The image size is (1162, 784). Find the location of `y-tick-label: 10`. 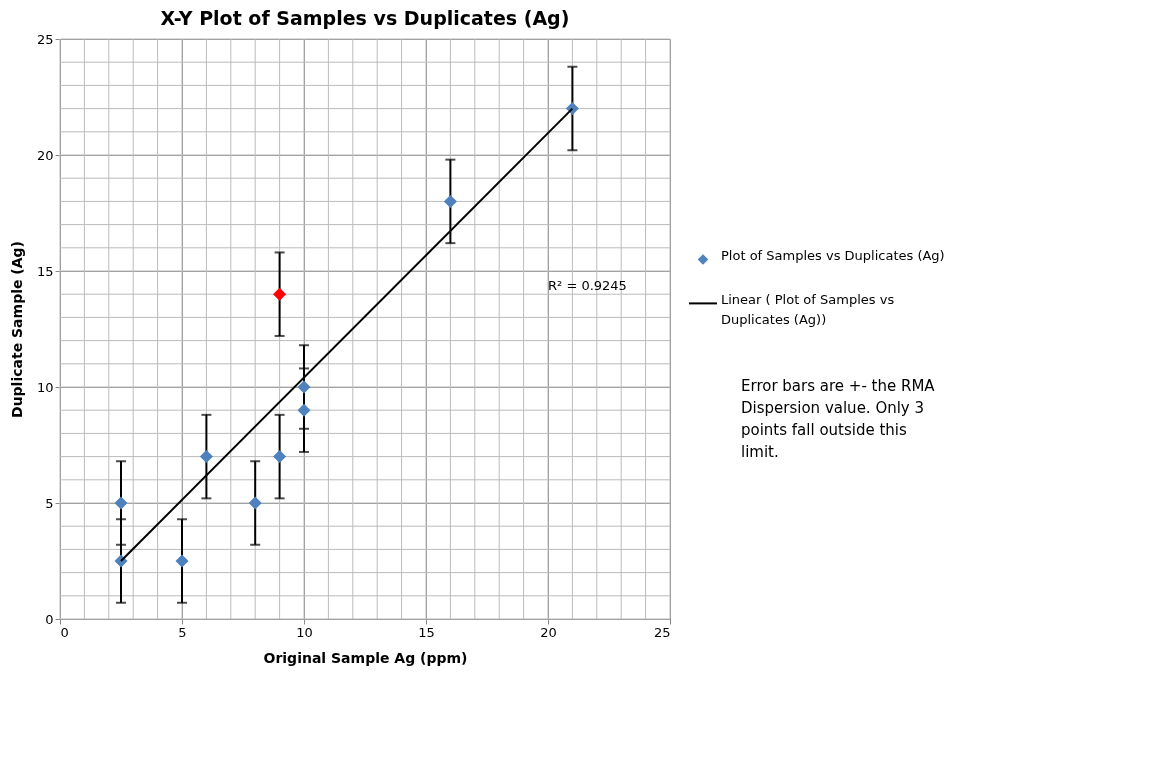

y-tick-label: 10 is located at coordinates (45, 387).